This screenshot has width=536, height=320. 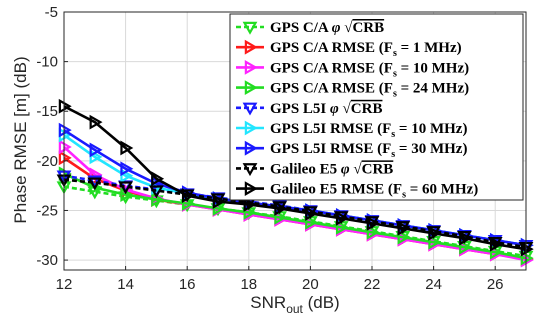 I want to click on legend-label-2: GPS C/A RMSE (Fs = 10 MHz), so click(x=369, y=69).